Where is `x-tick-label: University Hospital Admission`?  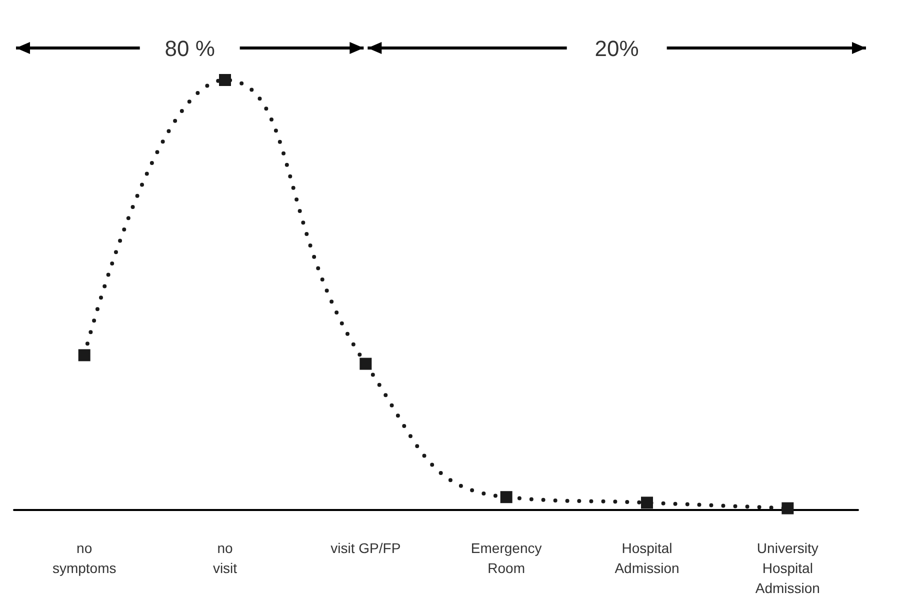 x-tick-label: University Hospital Admission is located at coordinates (787, 568).